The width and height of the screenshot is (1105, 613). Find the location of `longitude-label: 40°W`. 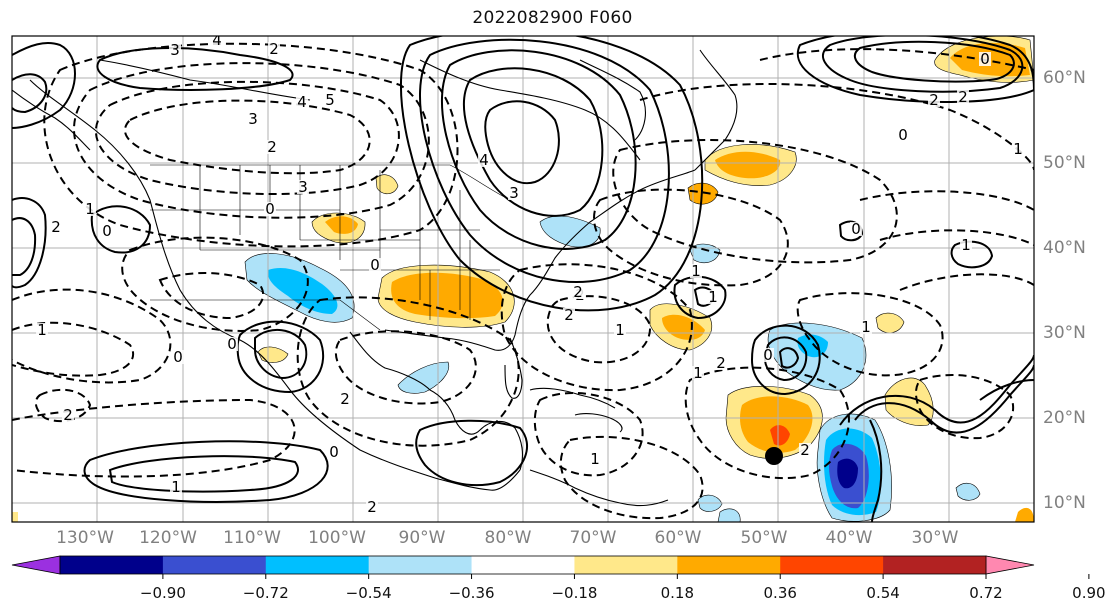

longitude-label: 40°W is located at coordinates (849, 538).